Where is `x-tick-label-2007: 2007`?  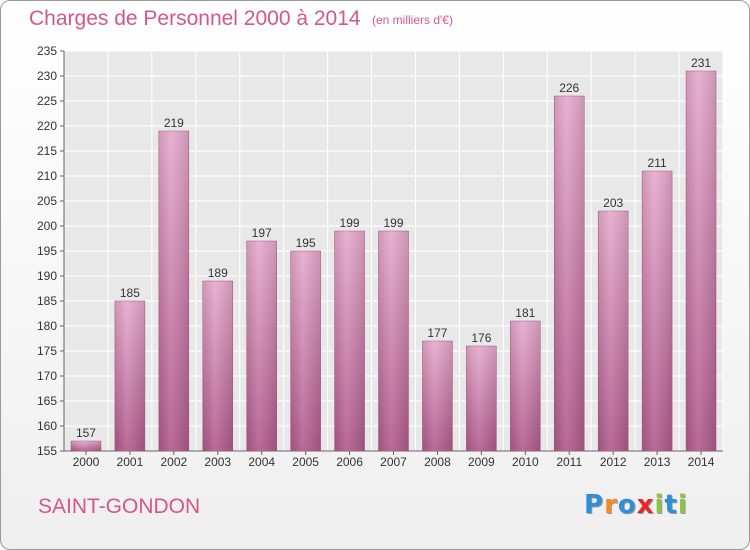 x-tick-label-2007: 2007 is located at coordinates (393, 462).